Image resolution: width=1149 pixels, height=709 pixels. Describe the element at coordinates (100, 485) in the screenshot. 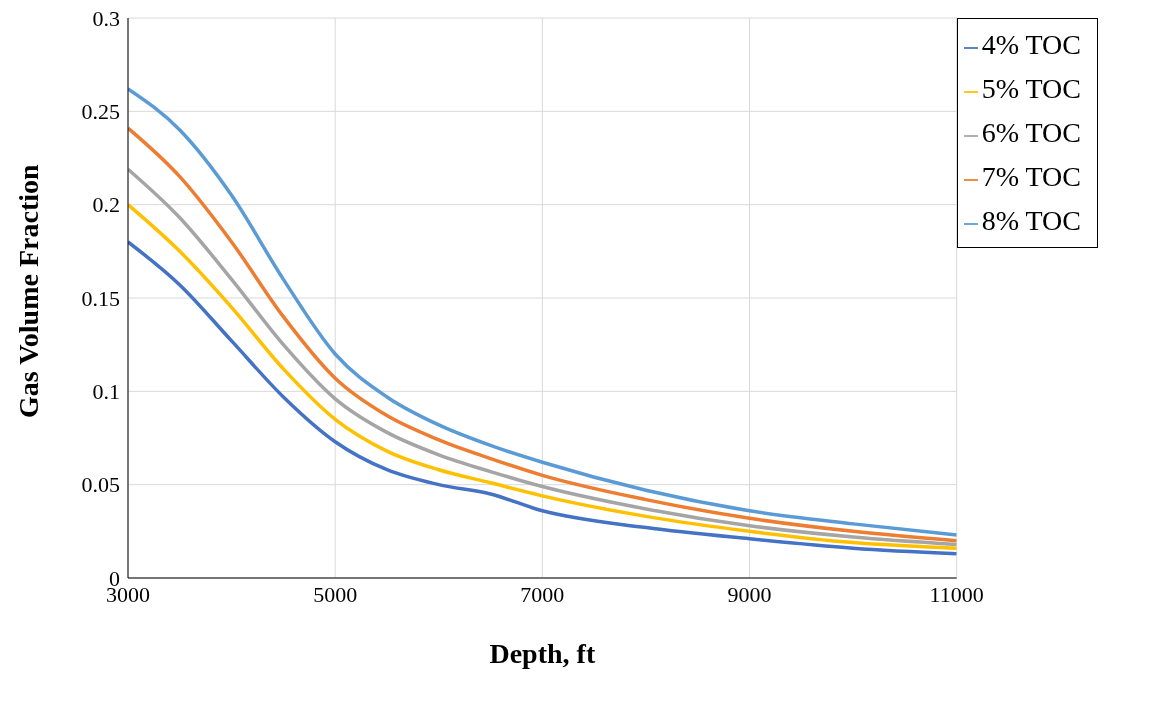

I see `y-tick-label: 0.05` at that location.